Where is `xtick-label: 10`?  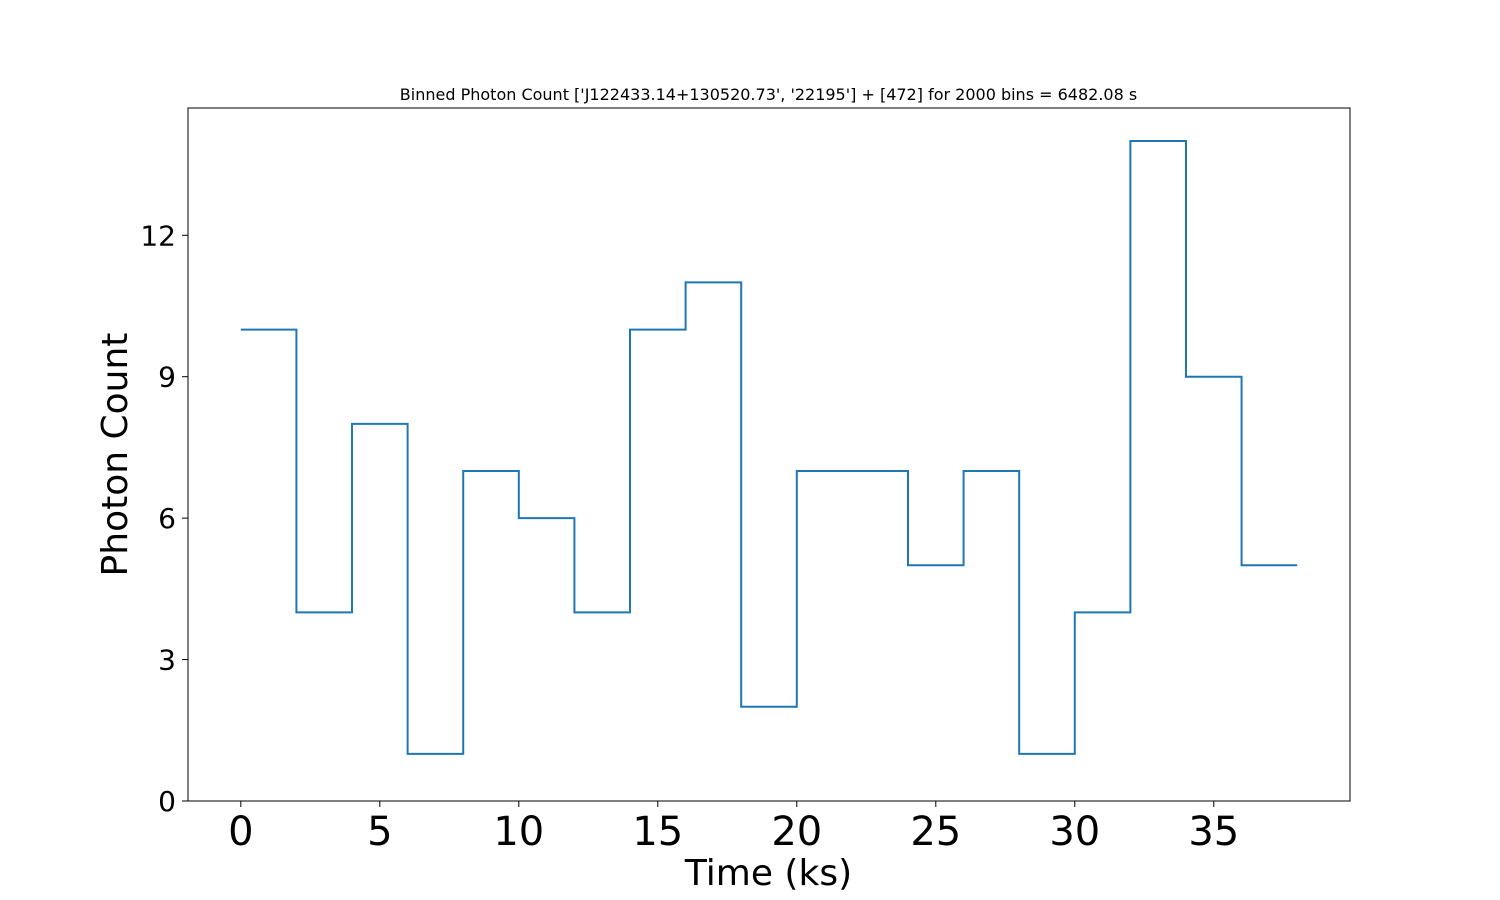 xtick-label: 10 is located at coordinates (518, 832).